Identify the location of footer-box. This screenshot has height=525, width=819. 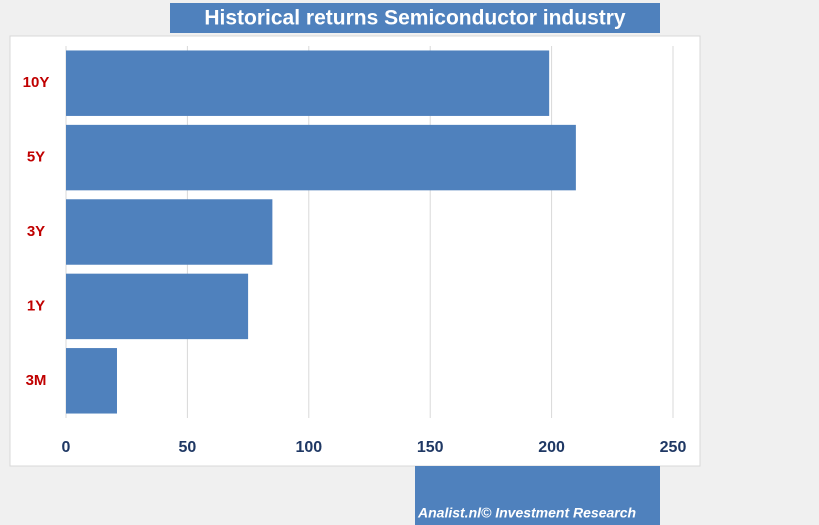
(537, 495).